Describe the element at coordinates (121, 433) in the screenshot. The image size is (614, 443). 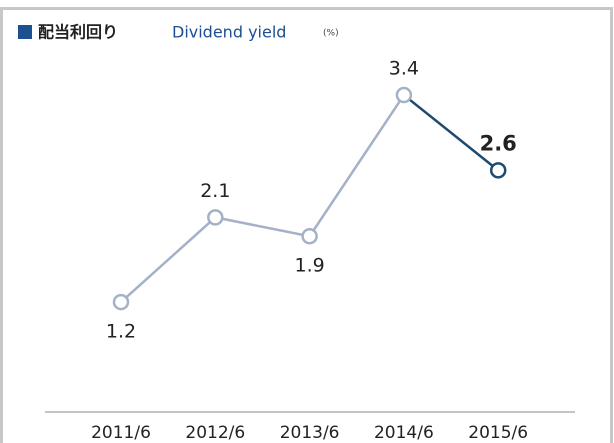
I see `x-tick-label: 2011/6` at that location.